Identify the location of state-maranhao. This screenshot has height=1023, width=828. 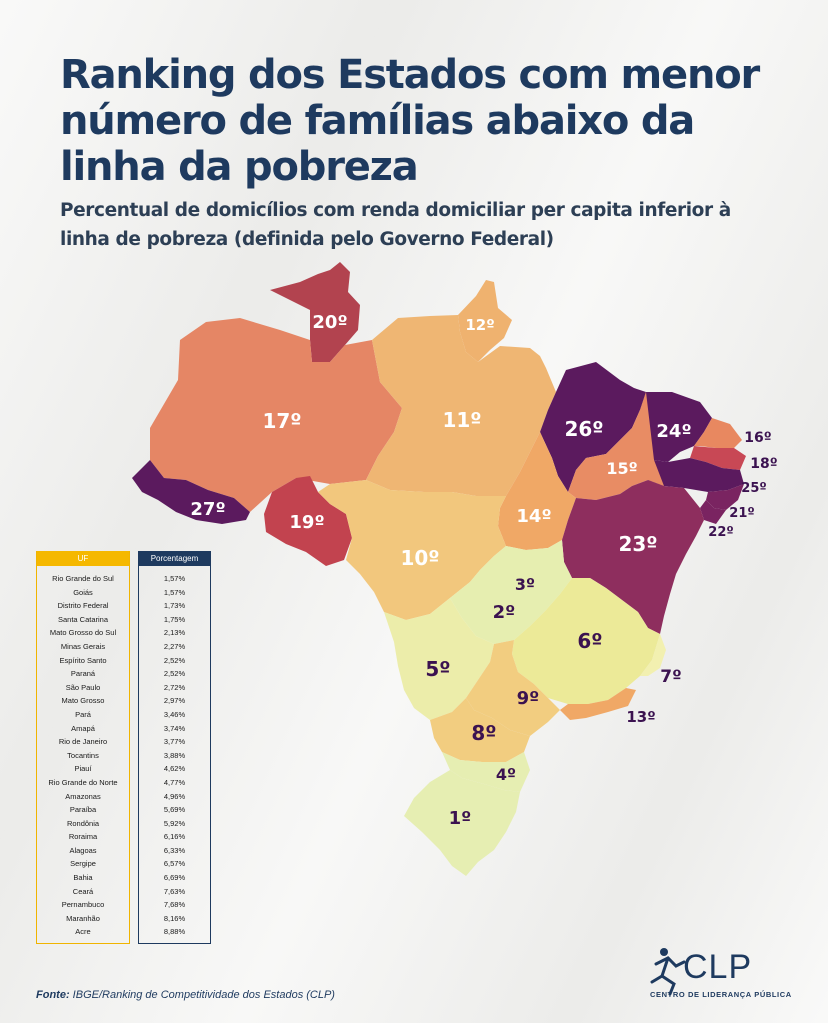
(593, 427).